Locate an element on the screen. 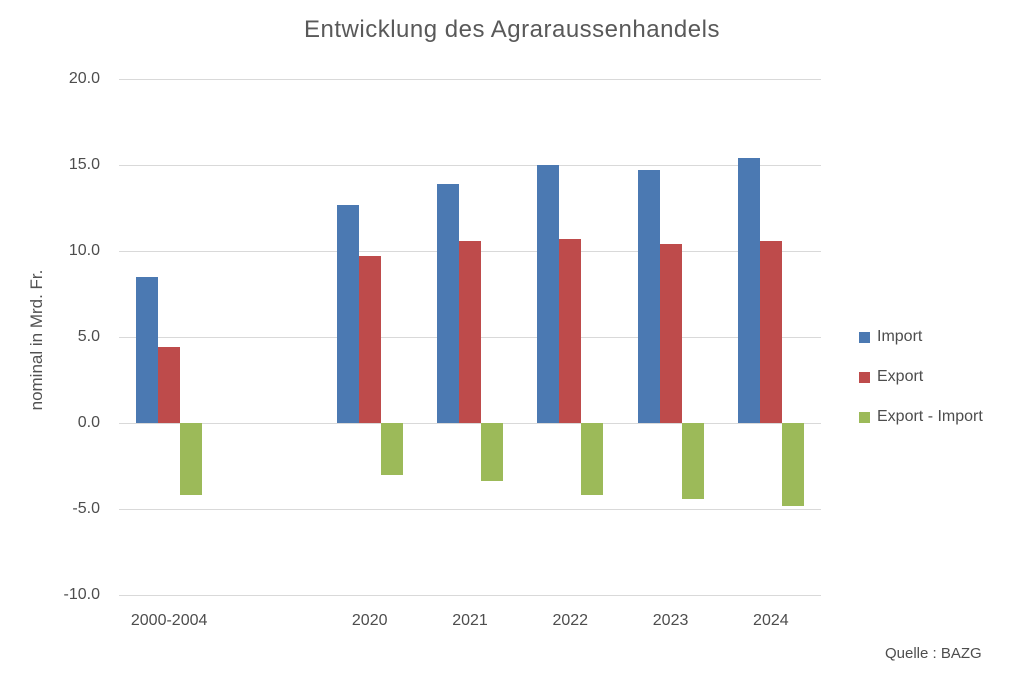 The width and height of the screenshot is (1024, 688). x-axis-label-2024: 2024 is located at coordinates (771, 620).